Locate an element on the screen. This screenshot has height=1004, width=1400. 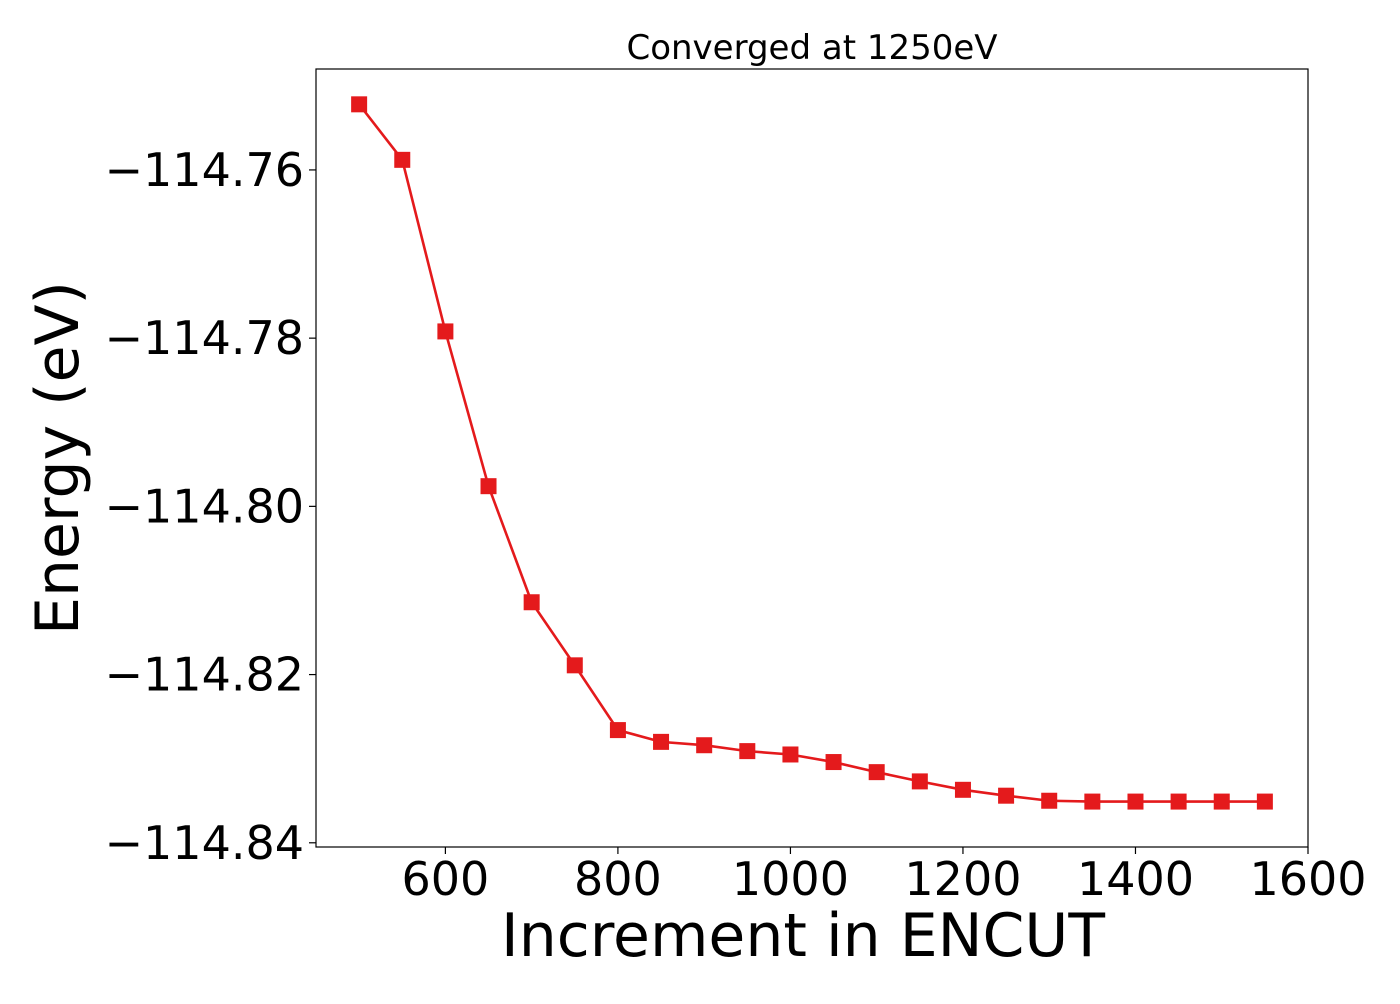
x-tick-label: 1000 is located at coordinates (790, 879).